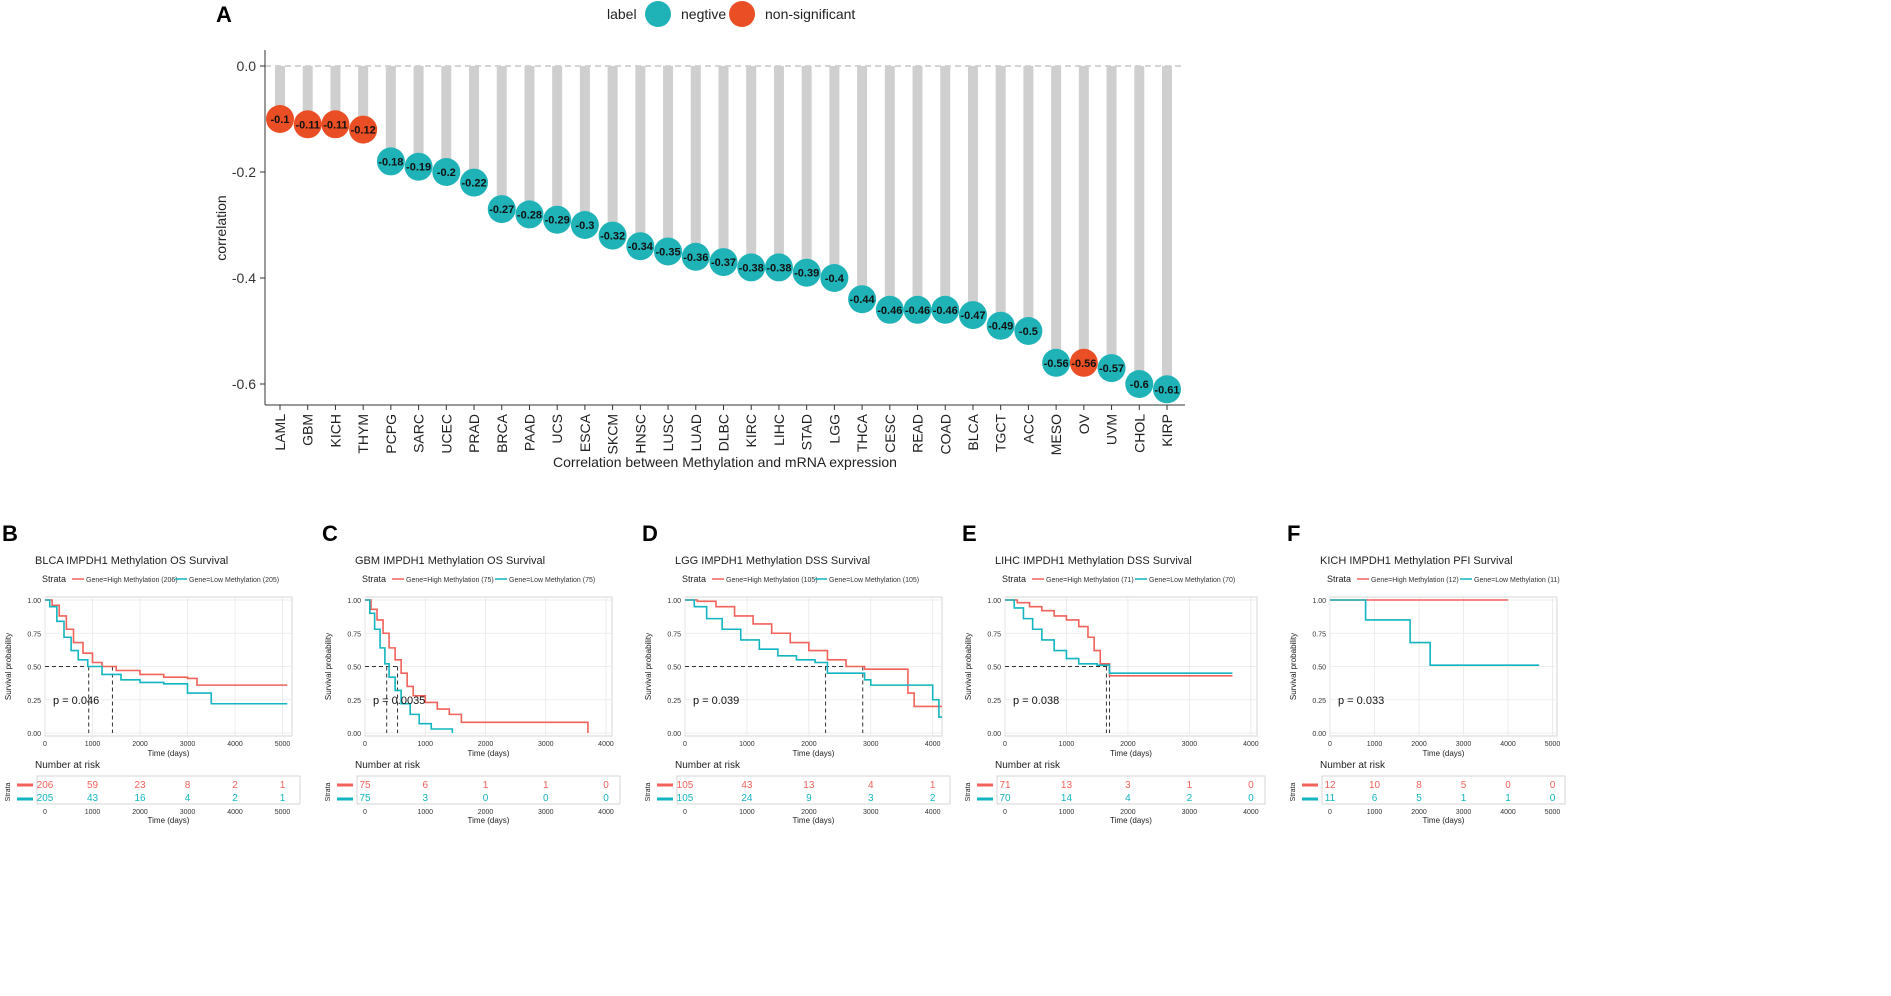  I want to click on point-label-thca: -0.44, so click(863, 300).